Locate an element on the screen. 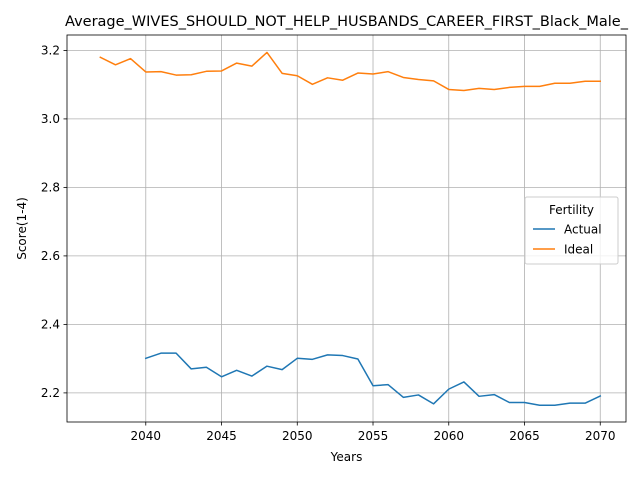 The width and height of the screenshot is (640, 480). x-axis-ticks: 2040 2045 2050 2055 2060 2065 2070 is located at coordinates (373, 432).